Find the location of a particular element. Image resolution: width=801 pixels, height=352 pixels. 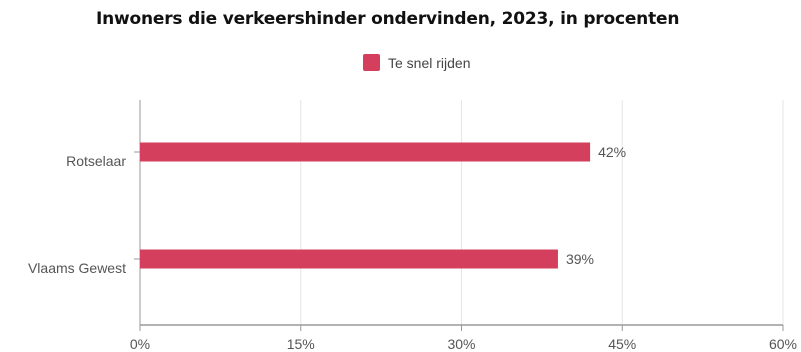

y-tick-label: Rotselaar is located at coordinates (96, 161).